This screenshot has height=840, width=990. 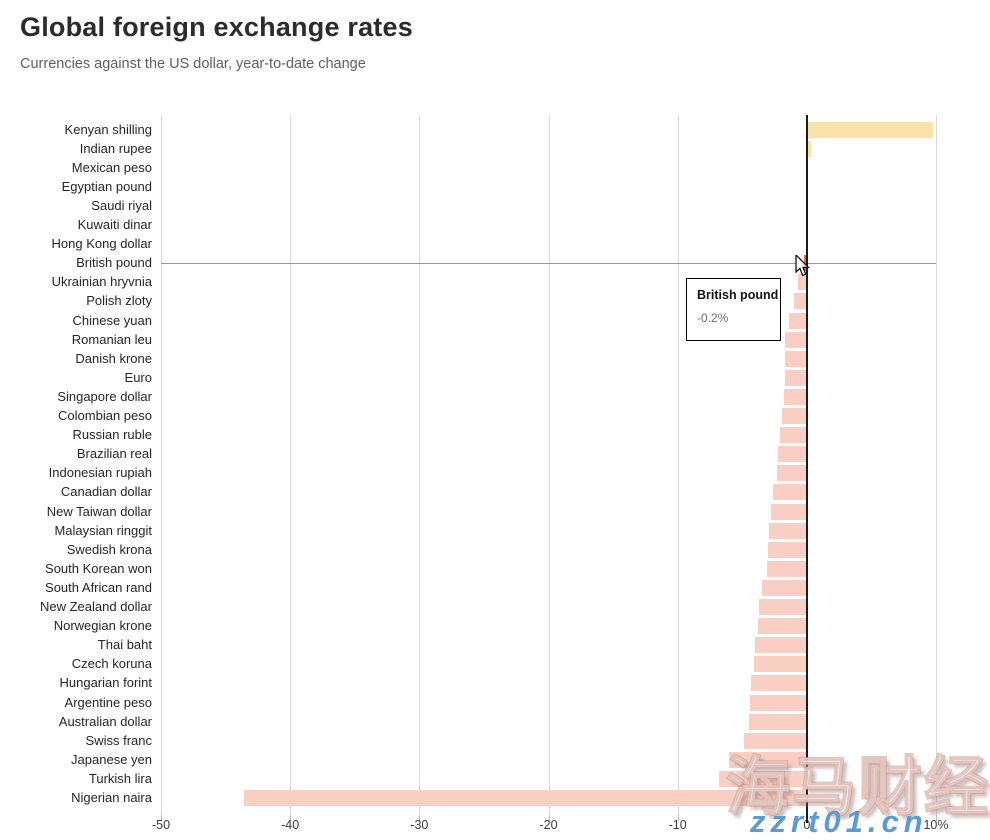 What do you see at coordinates (419, 825) in the screenshot?
I see `x-axis-tick-label: -30` at bounding box center [419, 825].